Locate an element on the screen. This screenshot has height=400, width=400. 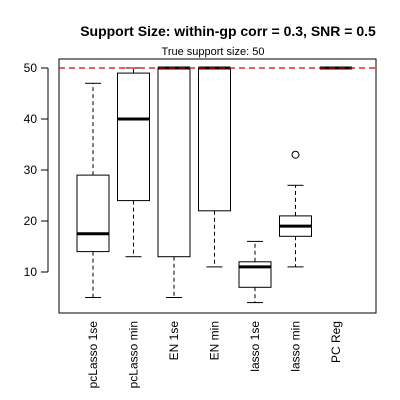
y-tick-label: 40 is located at coordinates (31, 119).